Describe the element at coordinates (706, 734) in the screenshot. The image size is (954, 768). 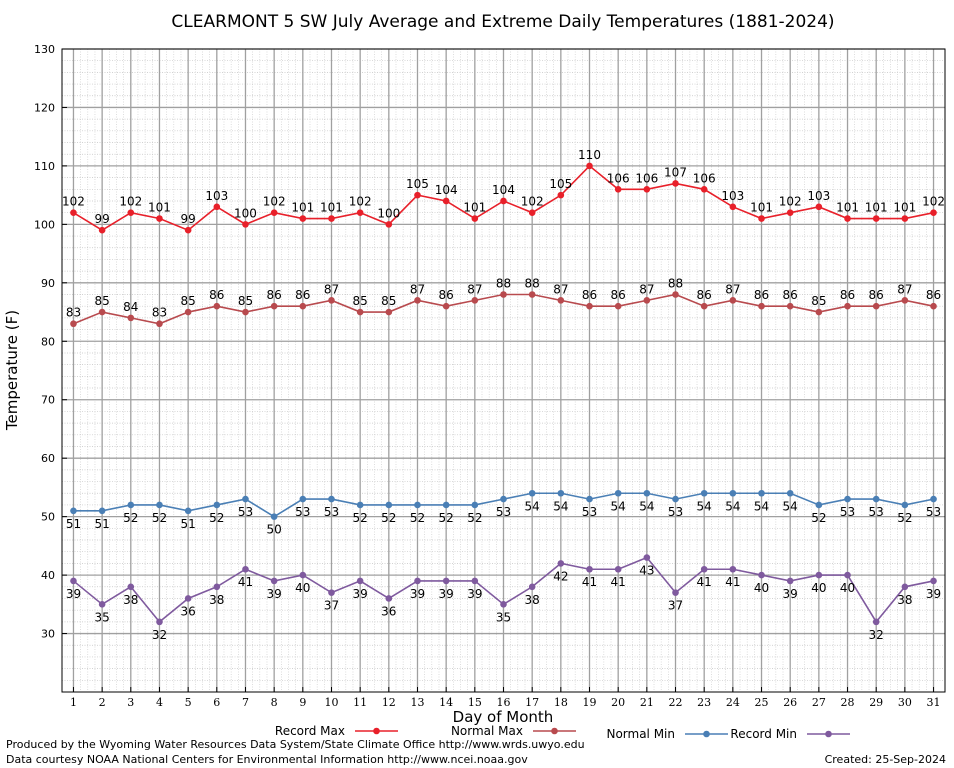
I see `legend-marker-normal-min` at that location.